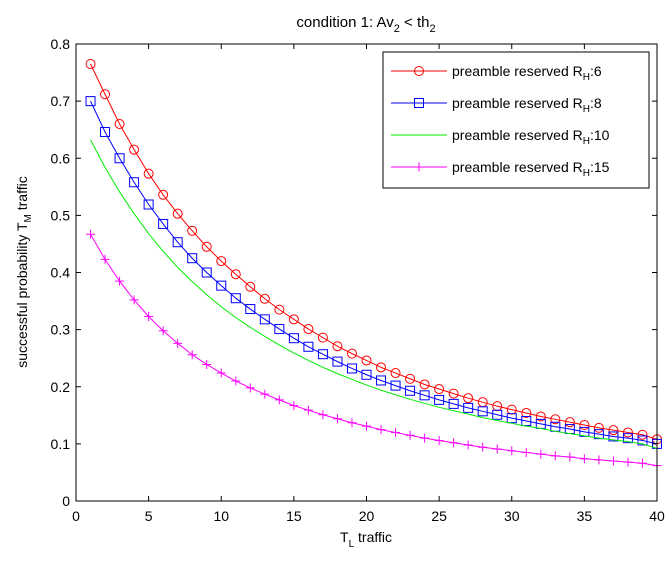 The width and height of the screenshot is (670, 561). I want to click on y-tick-label: 0.3, so click(61, 330).